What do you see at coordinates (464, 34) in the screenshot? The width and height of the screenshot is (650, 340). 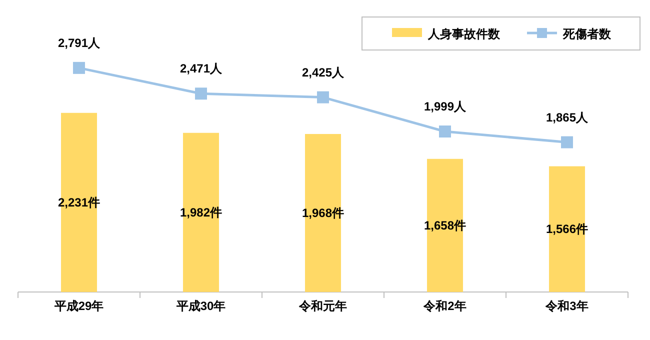 I see `legend-label: 人身事故件数` at bounding box center [464, 34].